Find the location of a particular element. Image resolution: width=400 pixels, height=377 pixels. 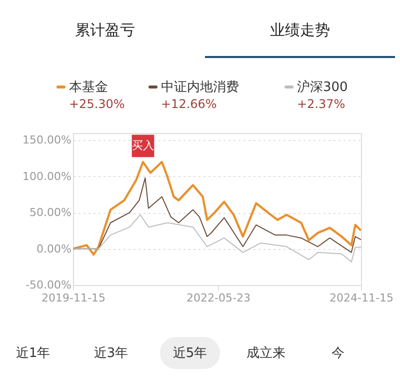

y-tick-label: 50.00% is located at coordinates (51, 213).